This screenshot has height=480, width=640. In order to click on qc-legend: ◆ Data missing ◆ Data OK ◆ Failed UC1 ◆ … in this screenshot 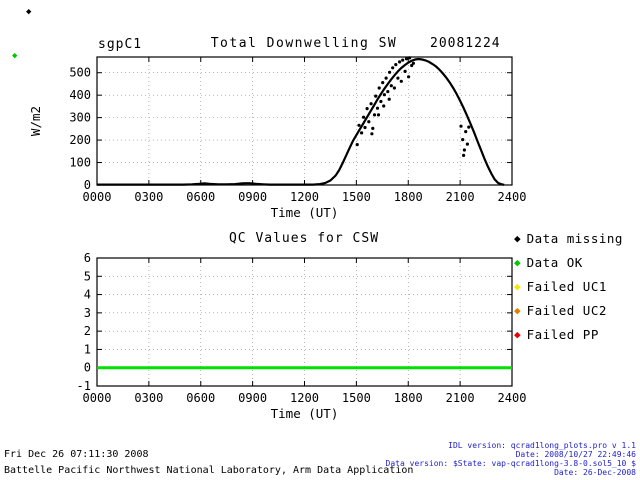, I will do `click(568, 286)`.